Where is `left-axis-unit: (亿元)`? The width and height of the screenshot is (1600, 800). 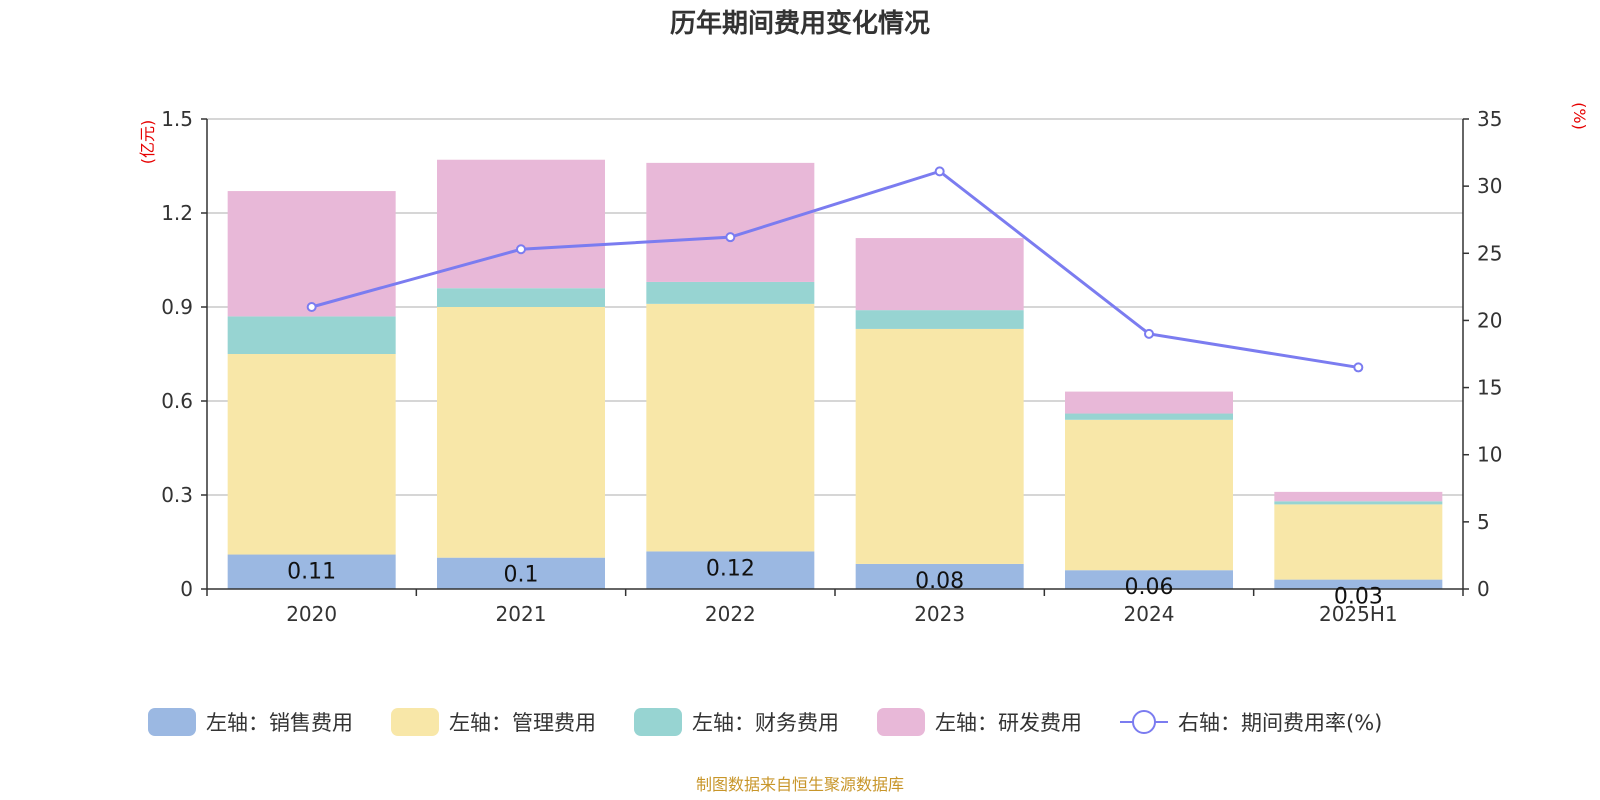
left-axis-unit: (亿元) is located at coordinates (147, 142).